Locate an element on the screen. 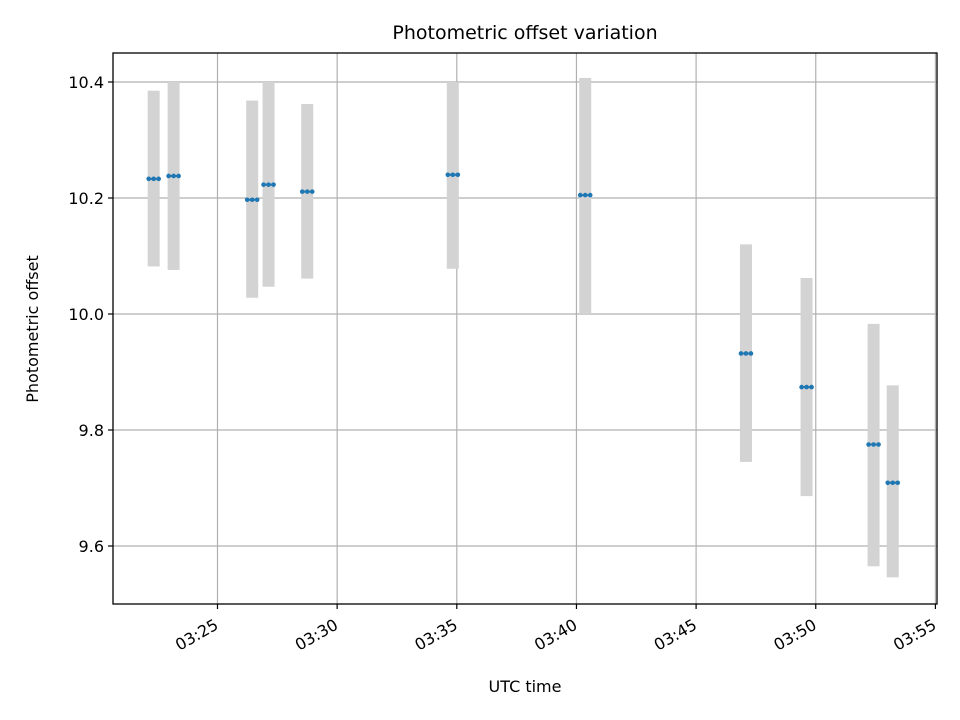 Image resolution: width=960 pixels, height=720 pixels. y-tick-label: 9.6 is located at coordinates (91, 546).